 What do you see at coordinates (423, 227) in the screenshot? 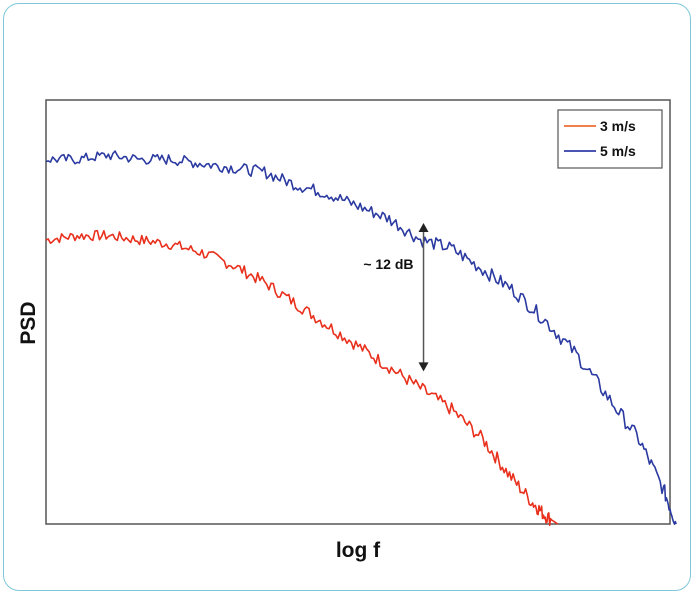
I see `annotation-arrowhead-top` at bounding box center [423, 227].